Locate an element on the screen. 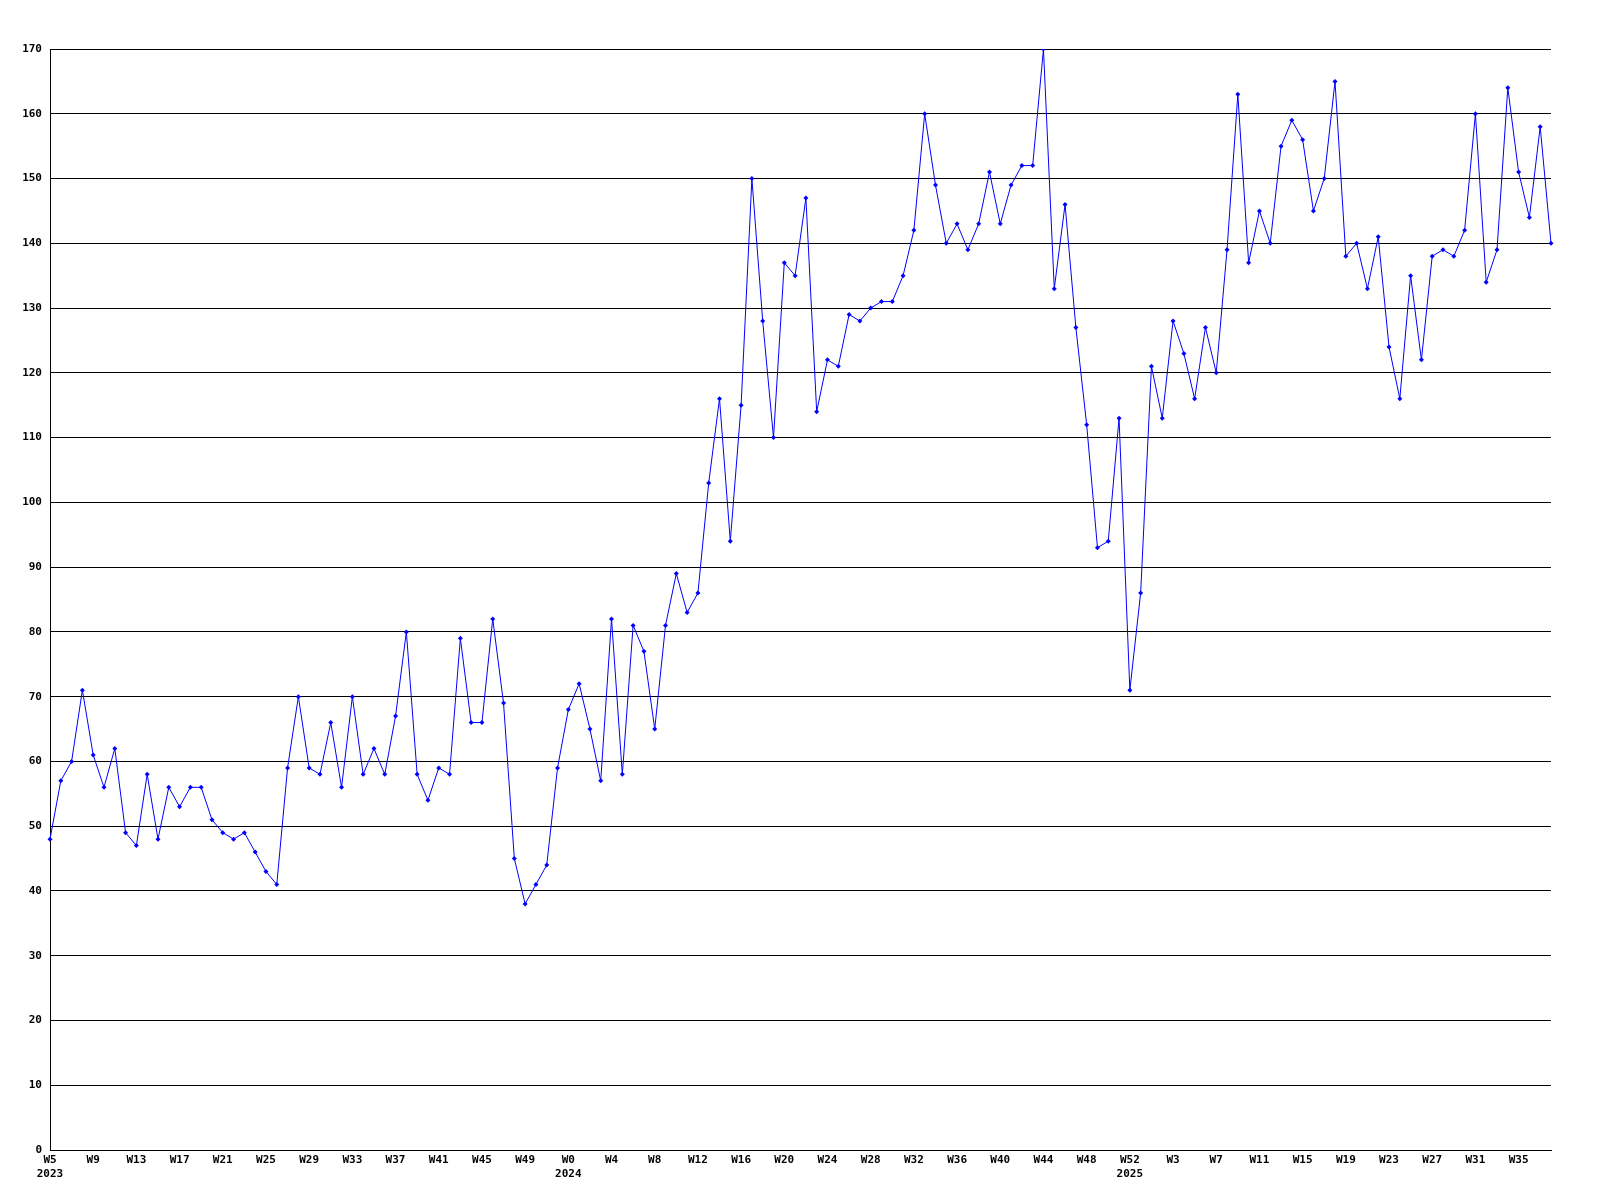  x-tick-label: W23 is located at coordinates (1389, 1160).